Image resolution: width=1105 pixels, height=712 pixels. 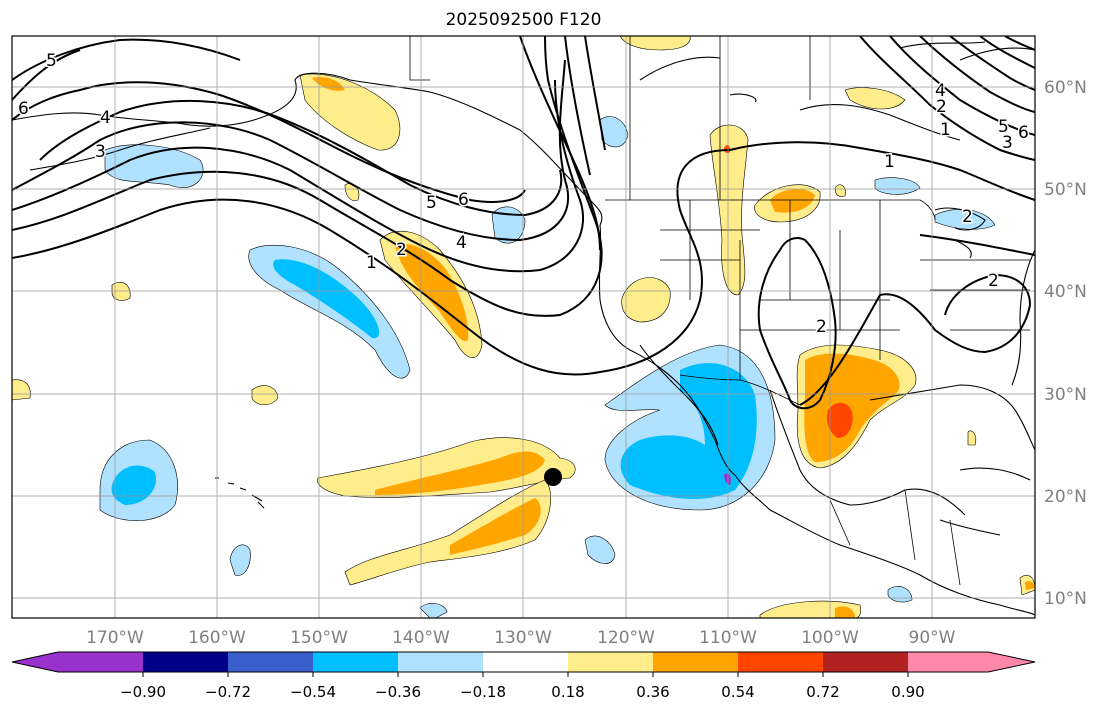 What do you see at coordinates (483, 692) in the screenshot?
I see `colorbar-tick-label: −0.18` at bounding box center [483, 692].